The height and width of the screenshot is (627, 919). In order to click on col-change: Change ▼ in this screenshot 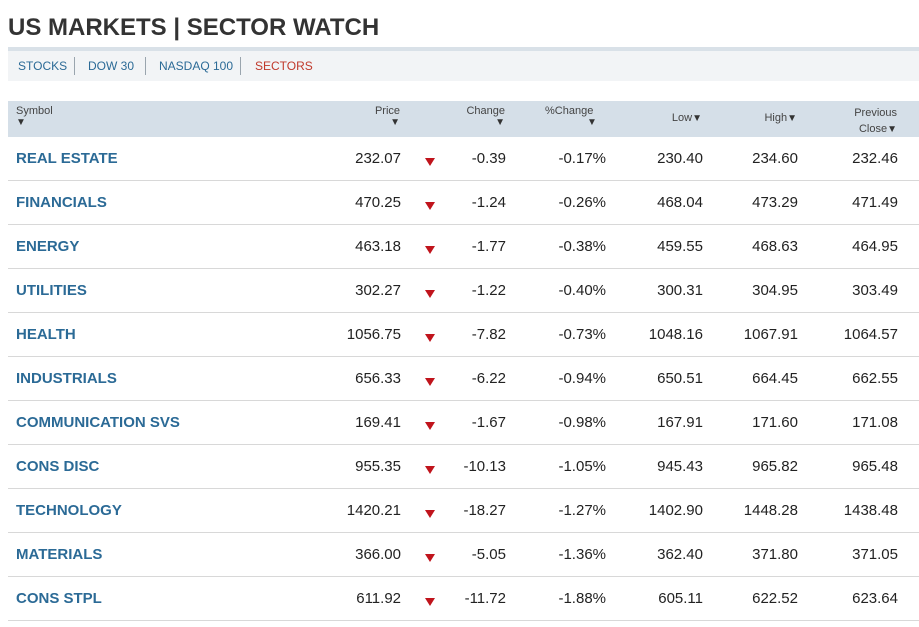, I will do `click(471, 116)`.